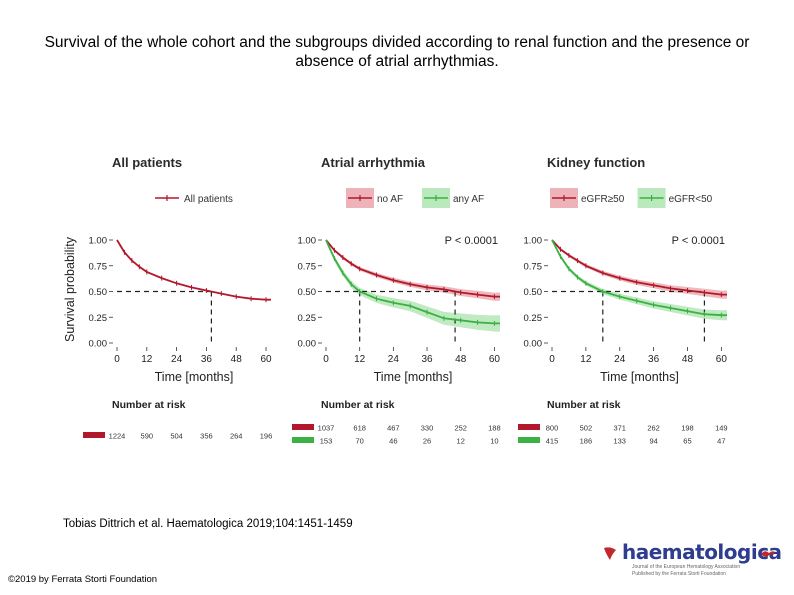 The width and height of the screenshot is (794, 595). I want to click on risk-count: 618, so click(359, 428).